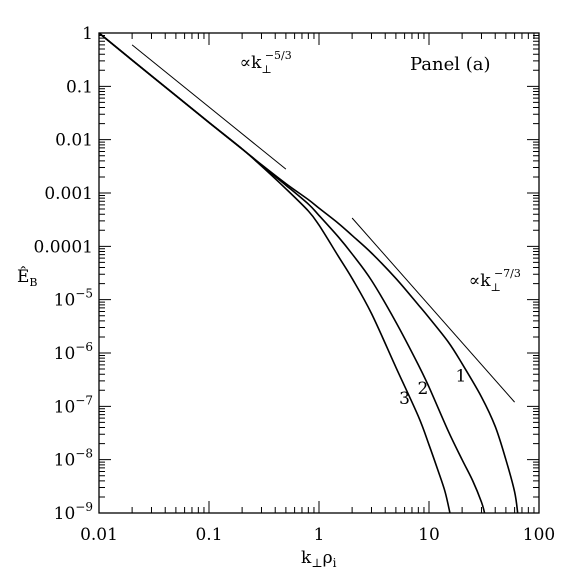  Describe the element at coordinates (450, 64) in the screenshot. I see `panel-label: Panel (a)` at that location.